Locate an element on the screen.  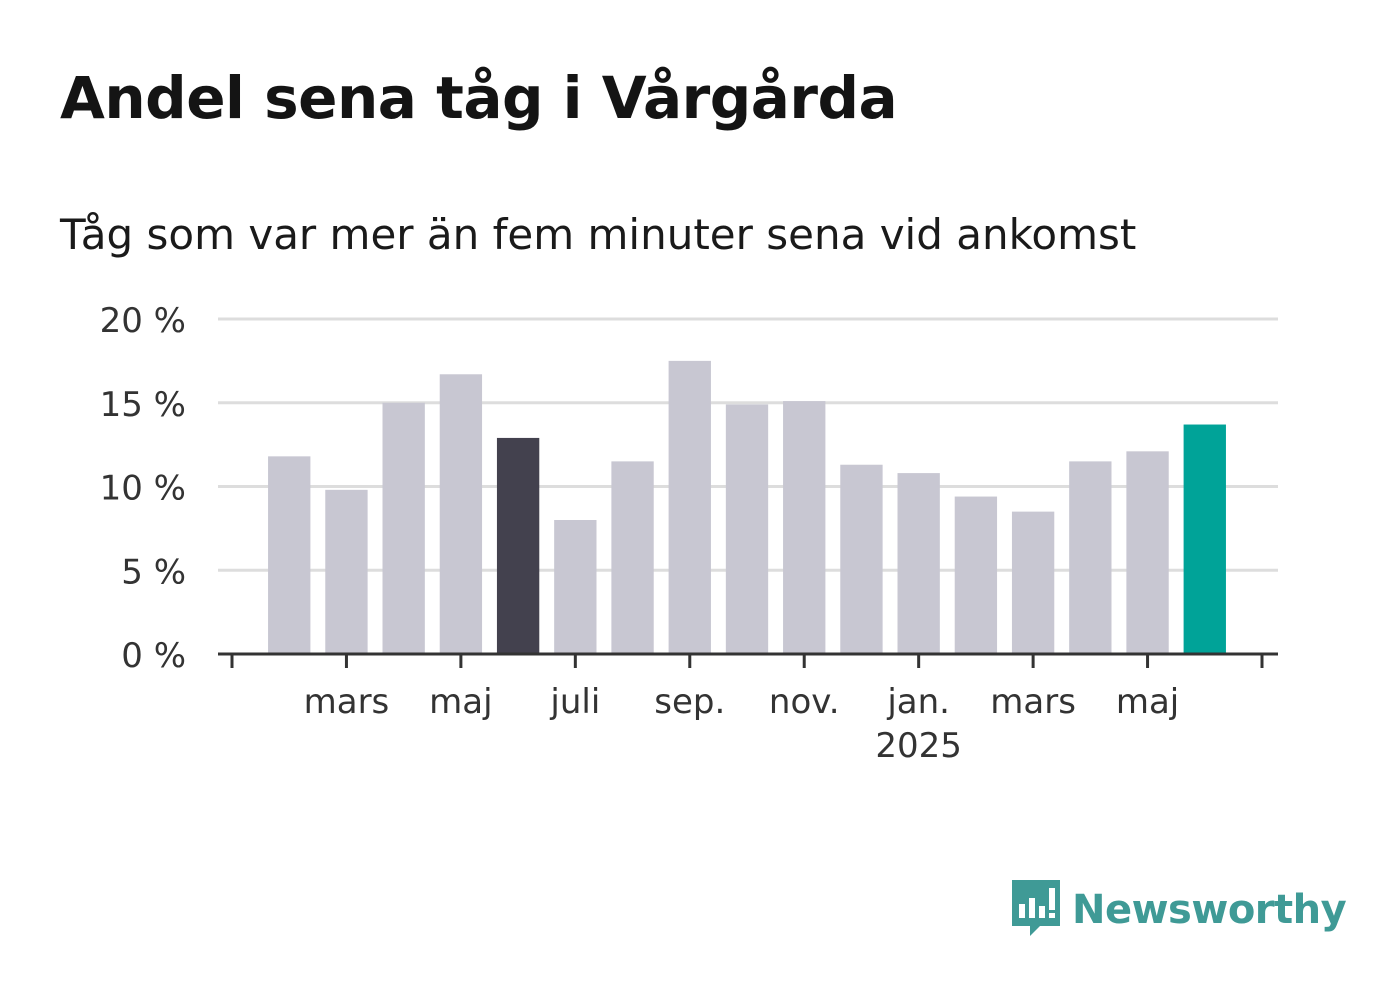
y-tick-label: 0 % is located at coordinates (153, 656).